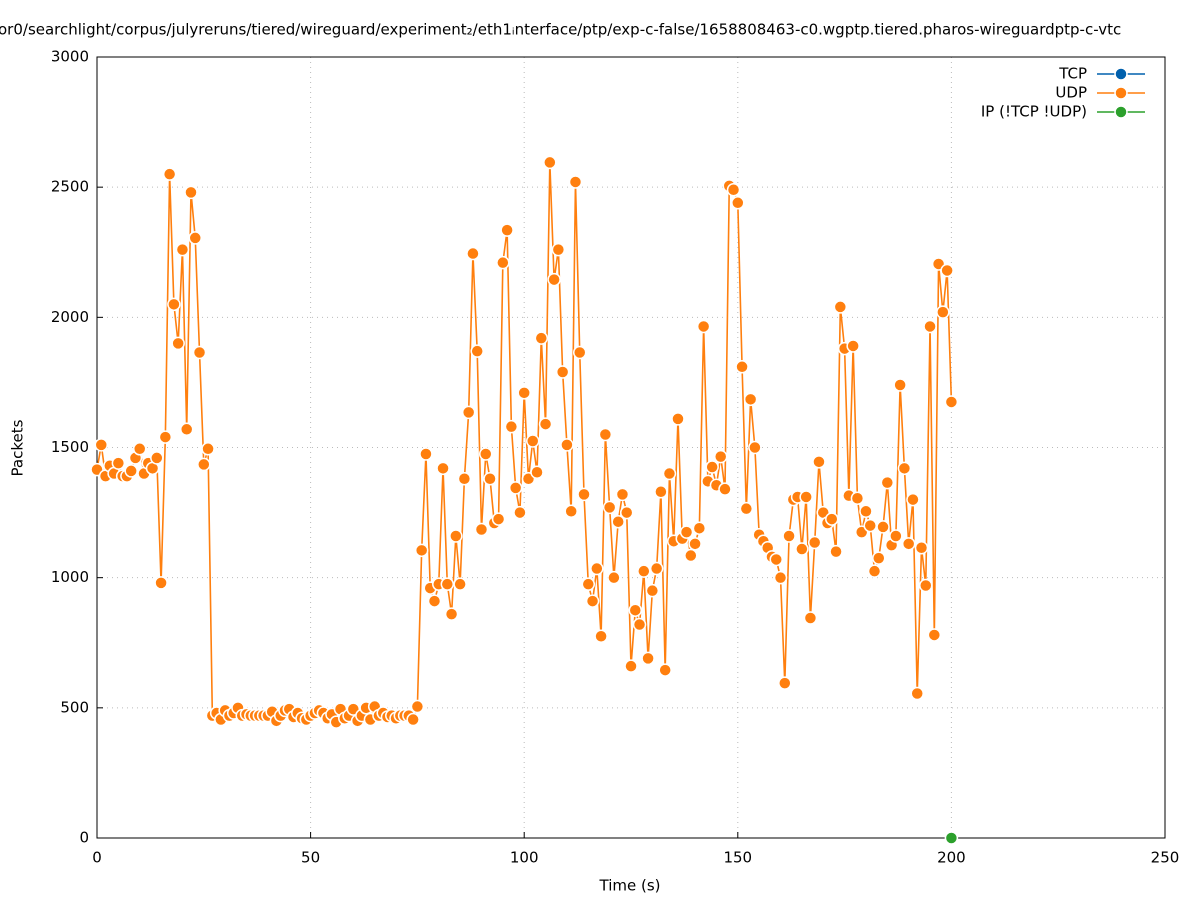 The height and width of the screenshot is (900, 1197). I want to click on y-tick-label: 0, so click(84, 838).